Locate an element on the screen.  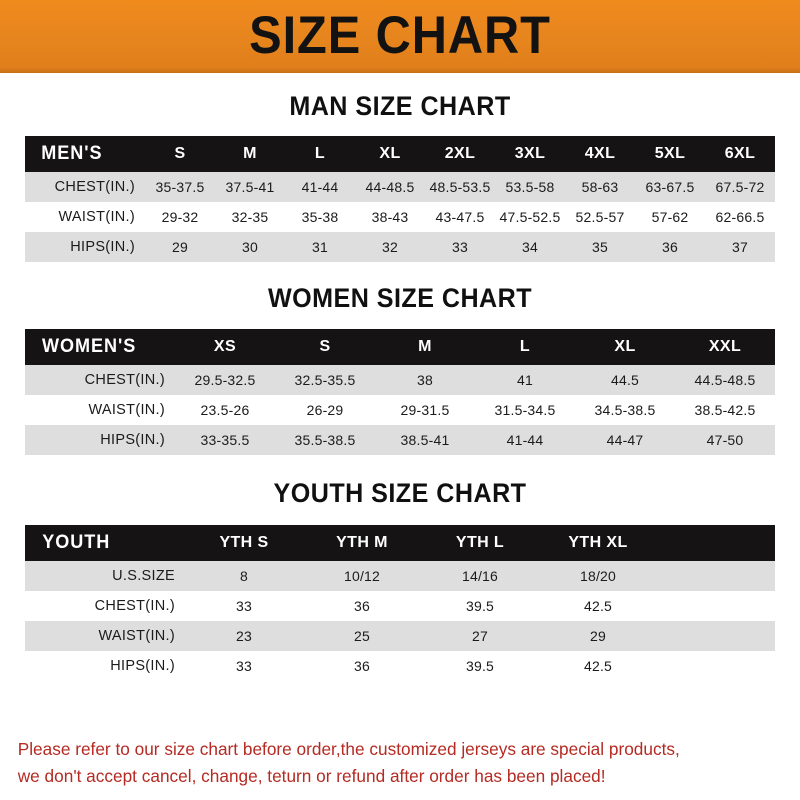
man-cell-0-8: 67.5-72 is located at coordinates (740, 187).